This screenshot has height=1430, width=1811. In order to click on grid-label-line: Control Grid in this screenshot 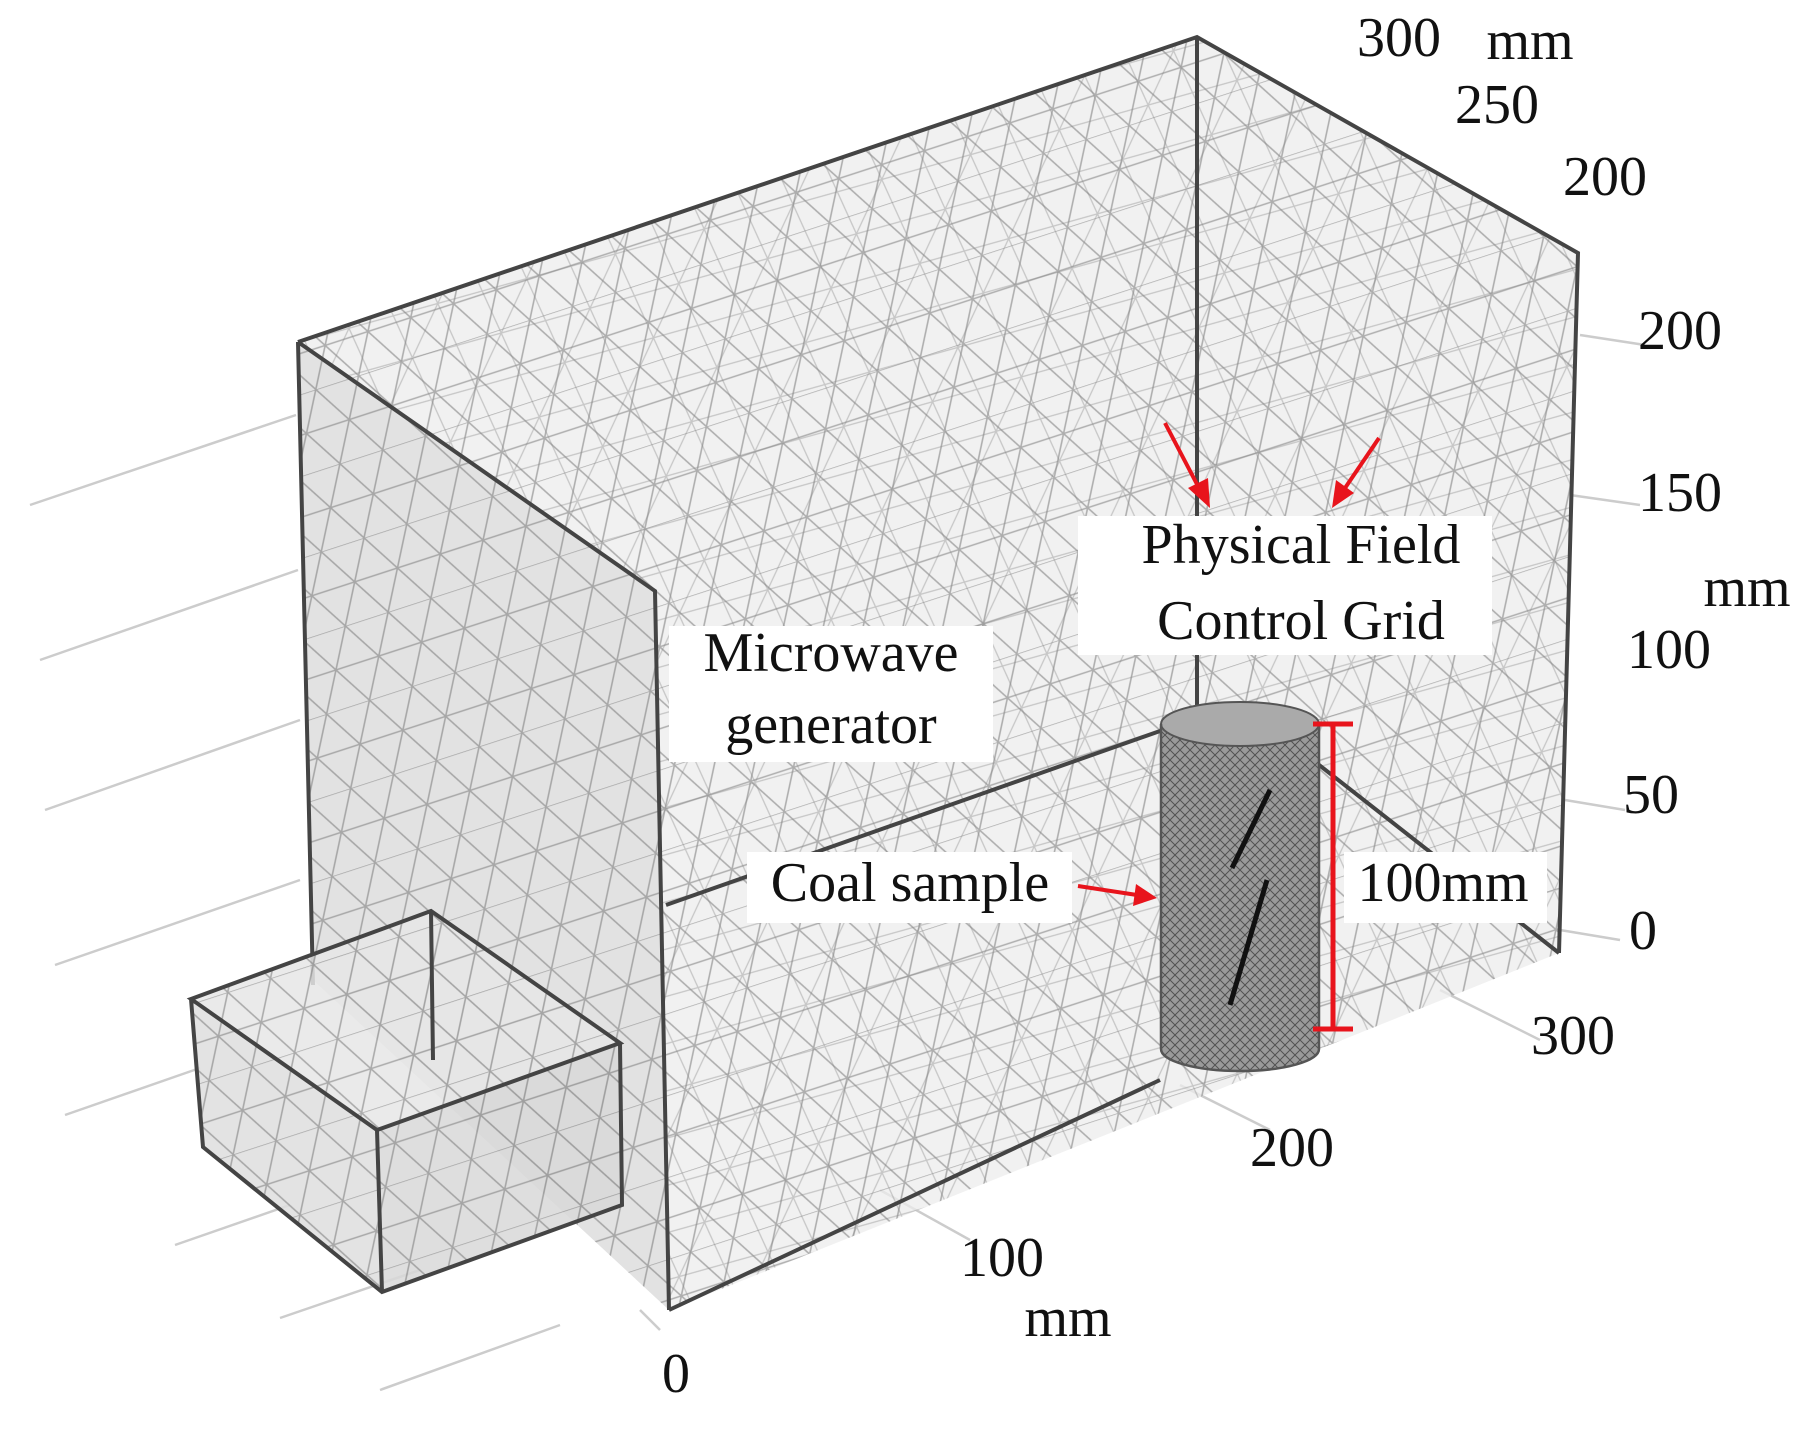, I will do `click(1301, 621)`.